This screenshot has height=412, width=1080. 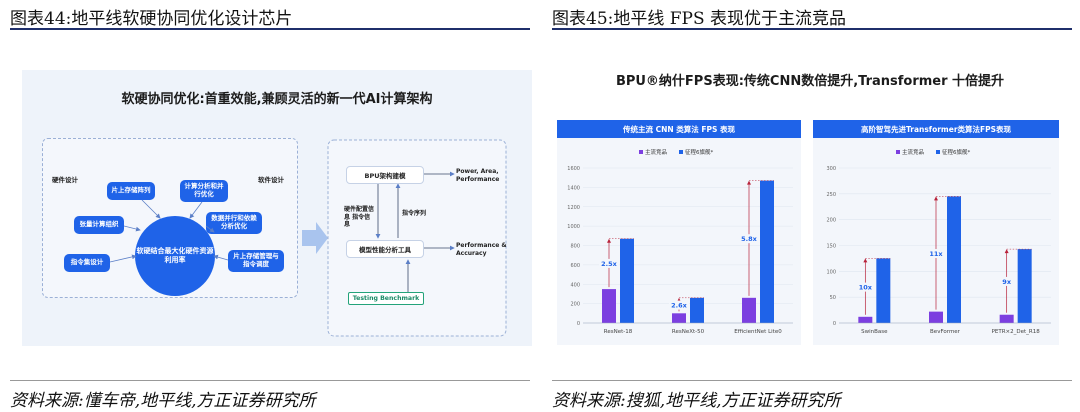 I want to click on testing-benchmark-box: Testing Benchmark, so click(x=386, y=298).